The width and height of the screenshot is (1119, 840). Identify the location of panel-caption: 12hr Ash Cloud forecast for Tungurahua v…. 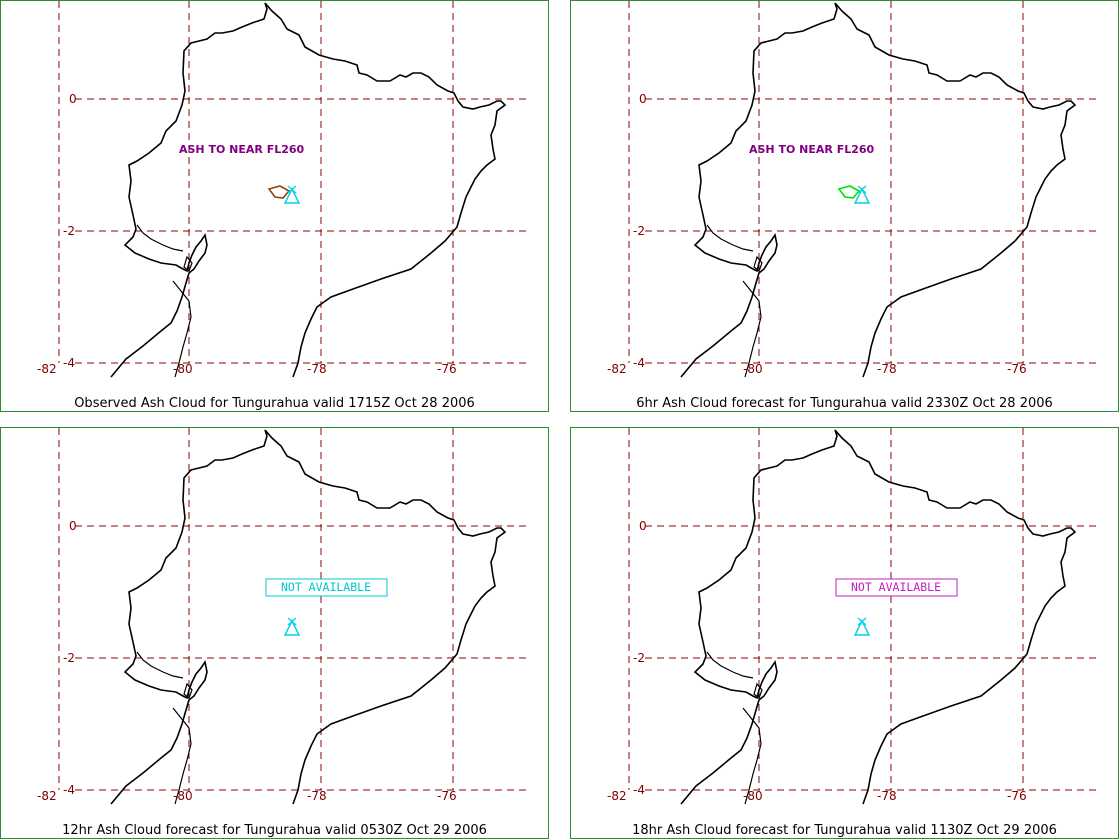
(274, 830).